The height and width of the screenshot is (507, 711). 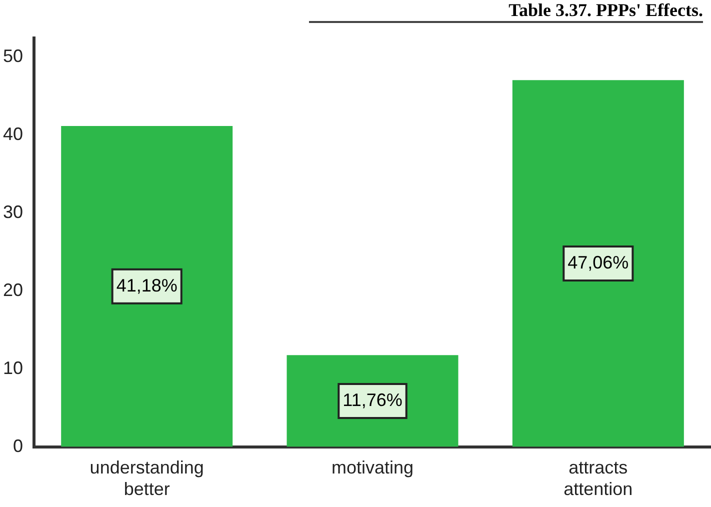 I want to click on y-tick-label: 10, so click(x=13, y=368).